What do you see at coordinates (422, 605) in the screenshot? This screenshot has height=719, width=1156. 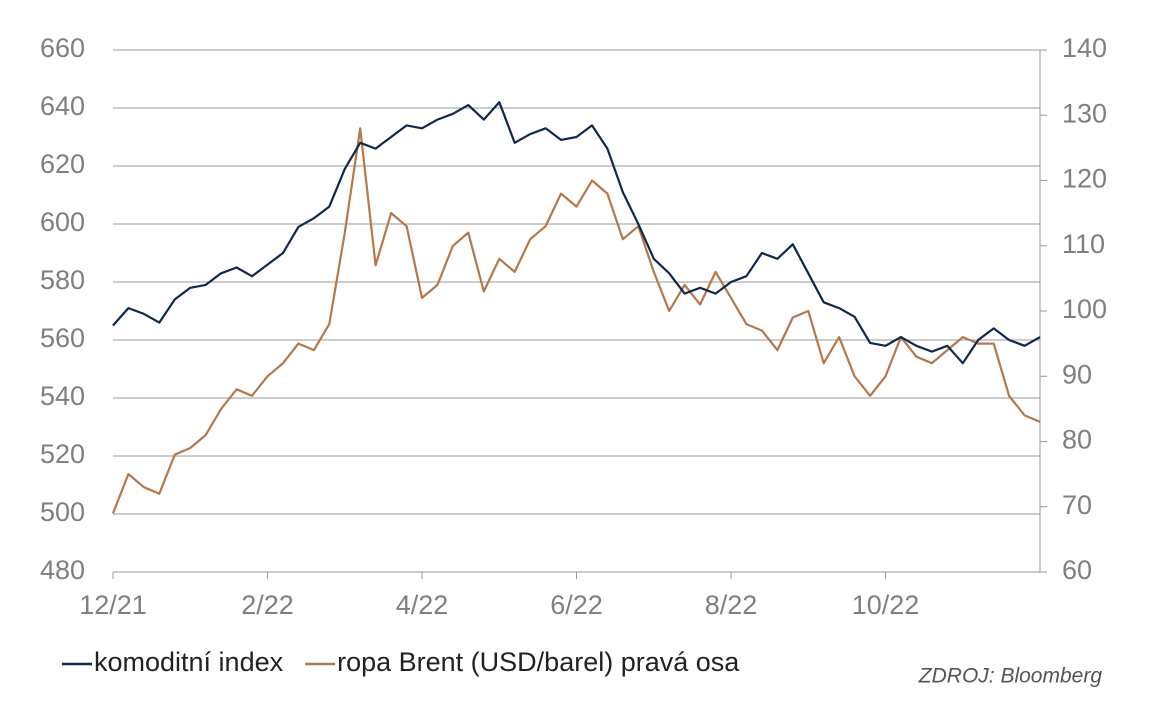 I see `x-tick-label: 4/22` at bounding box center [422, 605].